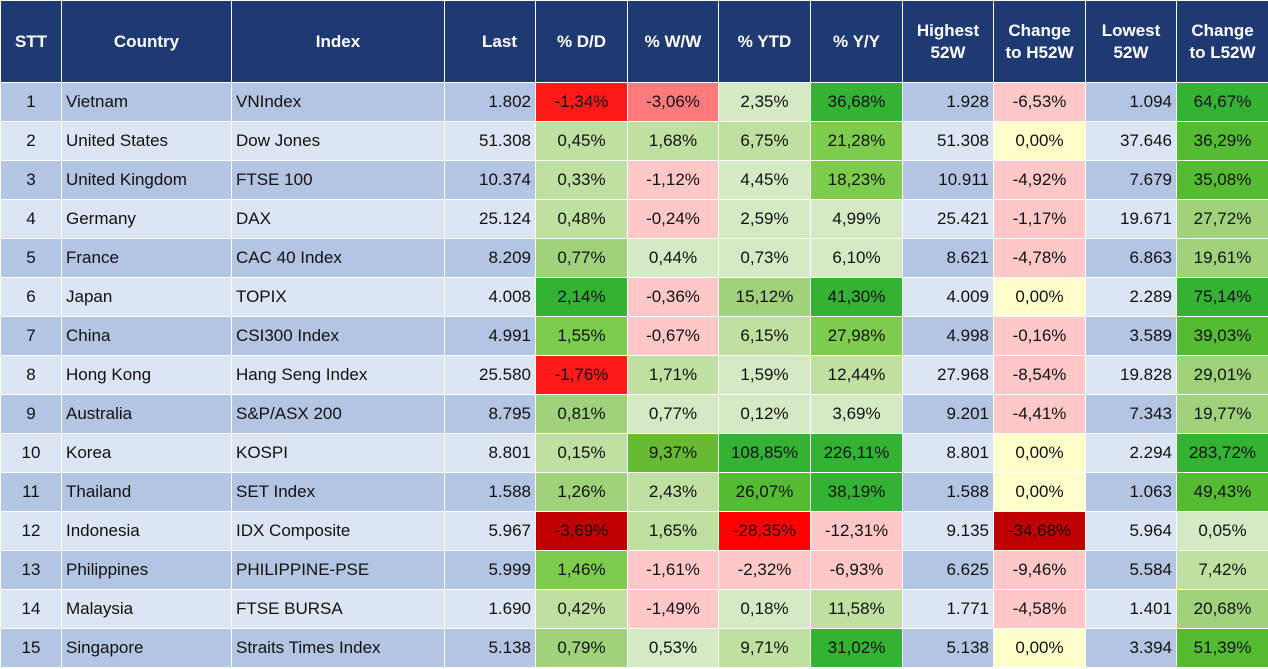 This screenshot has height=669, width=1268. Describe the element at coordinates (490, 219) in the screenshot. I see `last-cell: 25.124` at that location.